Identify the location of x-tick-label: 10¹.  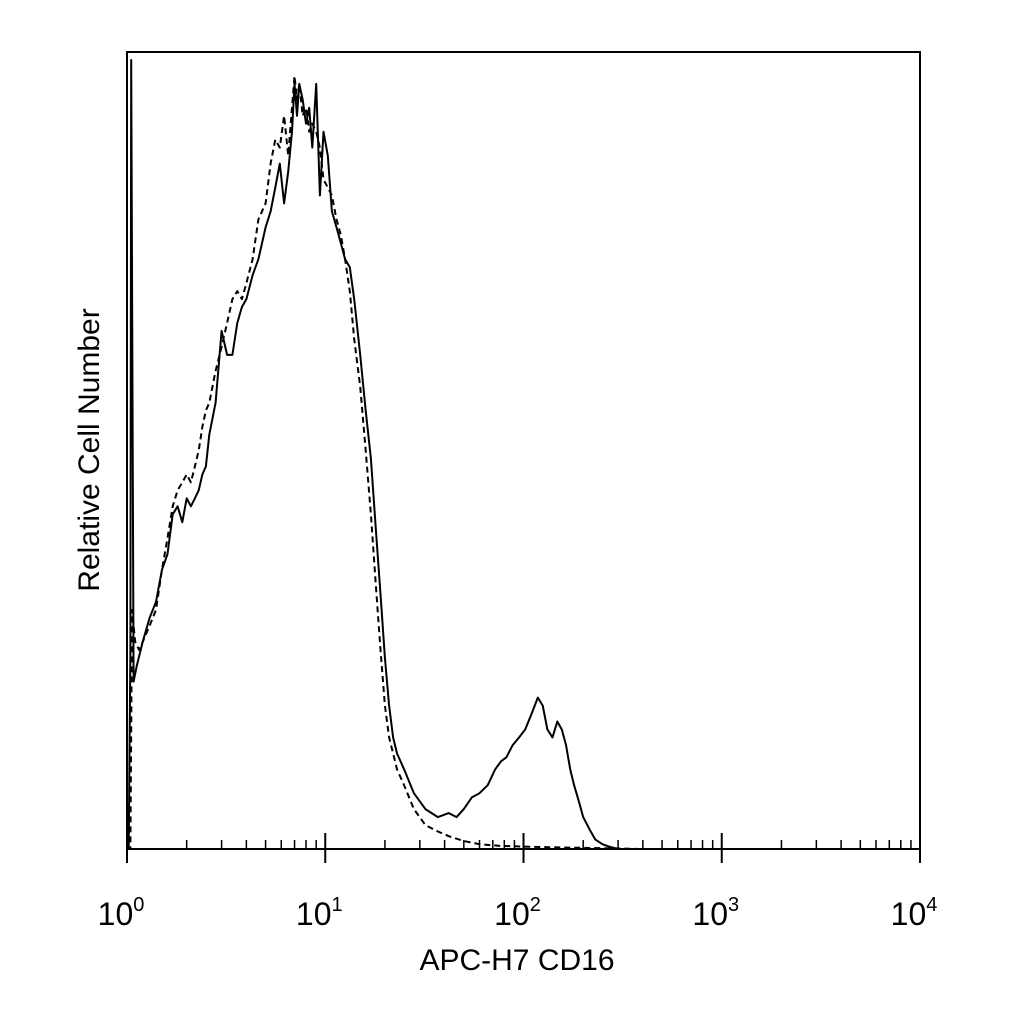
(319, 913).